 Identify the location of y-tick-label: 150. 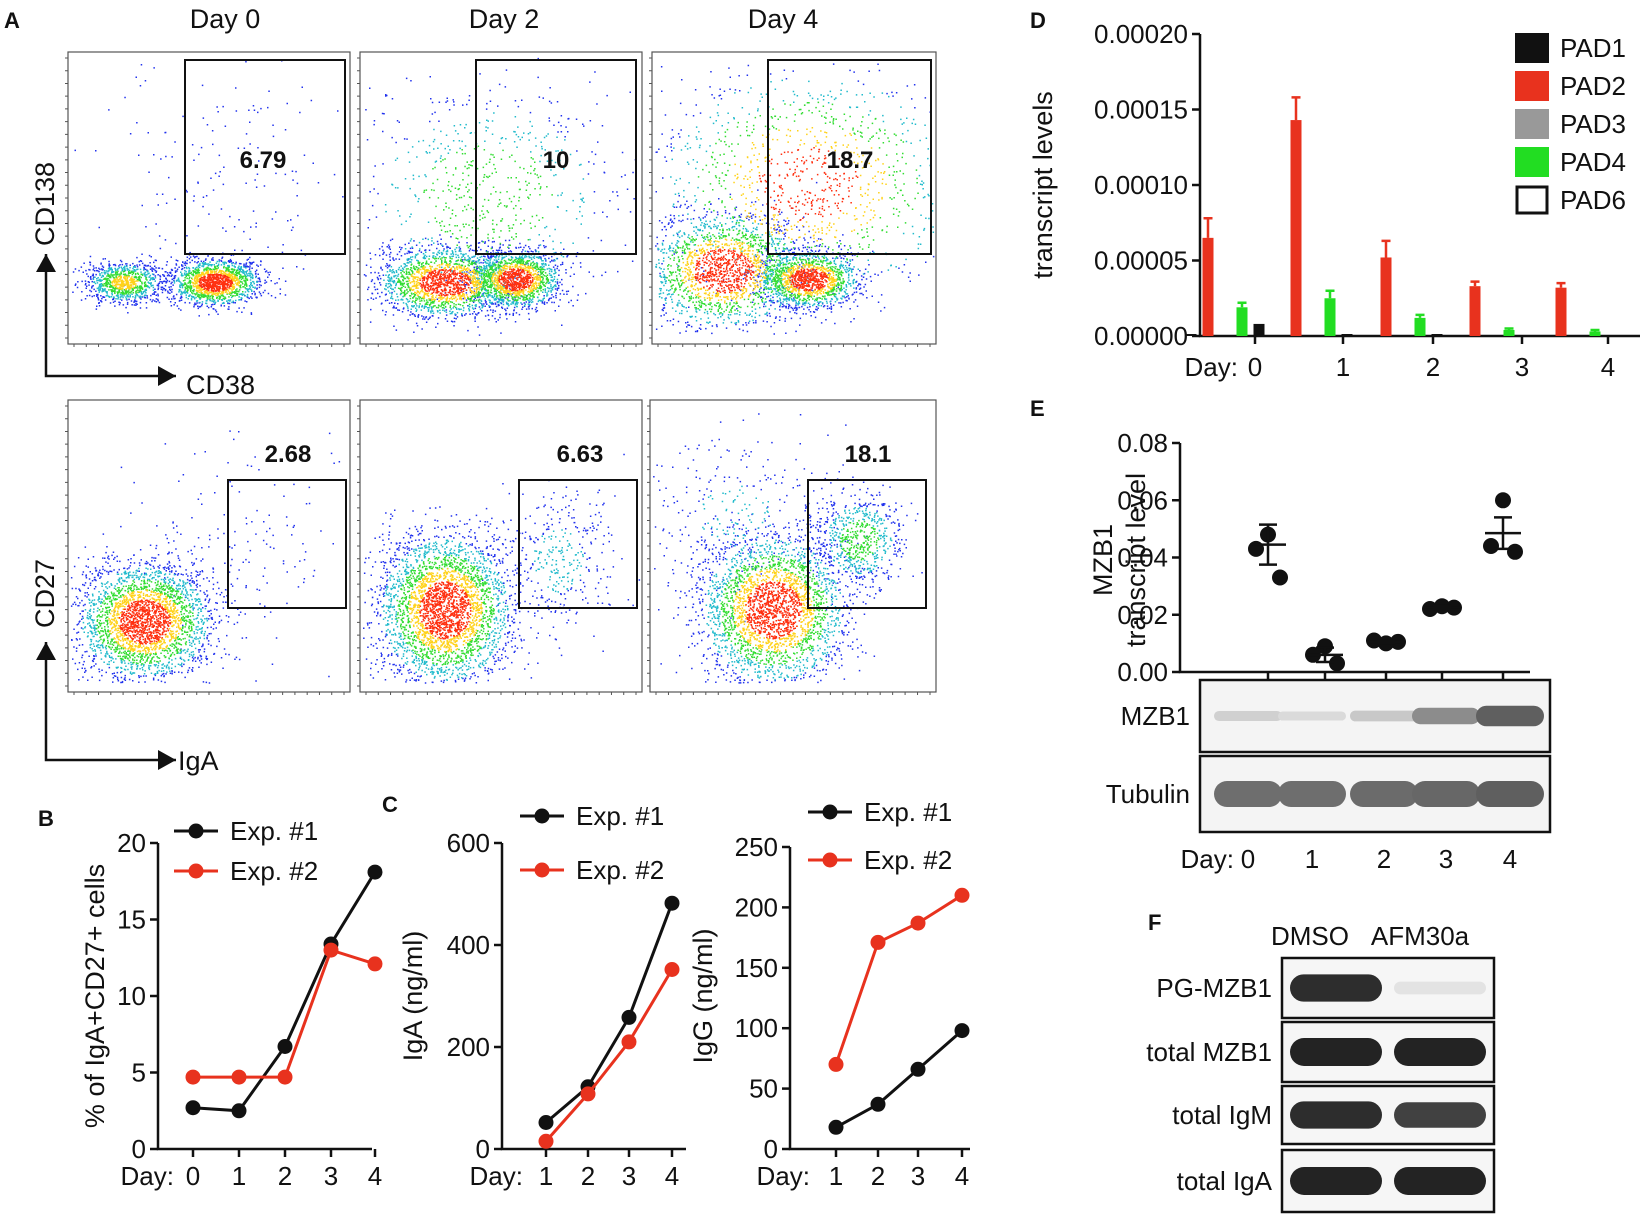
(756, 968).